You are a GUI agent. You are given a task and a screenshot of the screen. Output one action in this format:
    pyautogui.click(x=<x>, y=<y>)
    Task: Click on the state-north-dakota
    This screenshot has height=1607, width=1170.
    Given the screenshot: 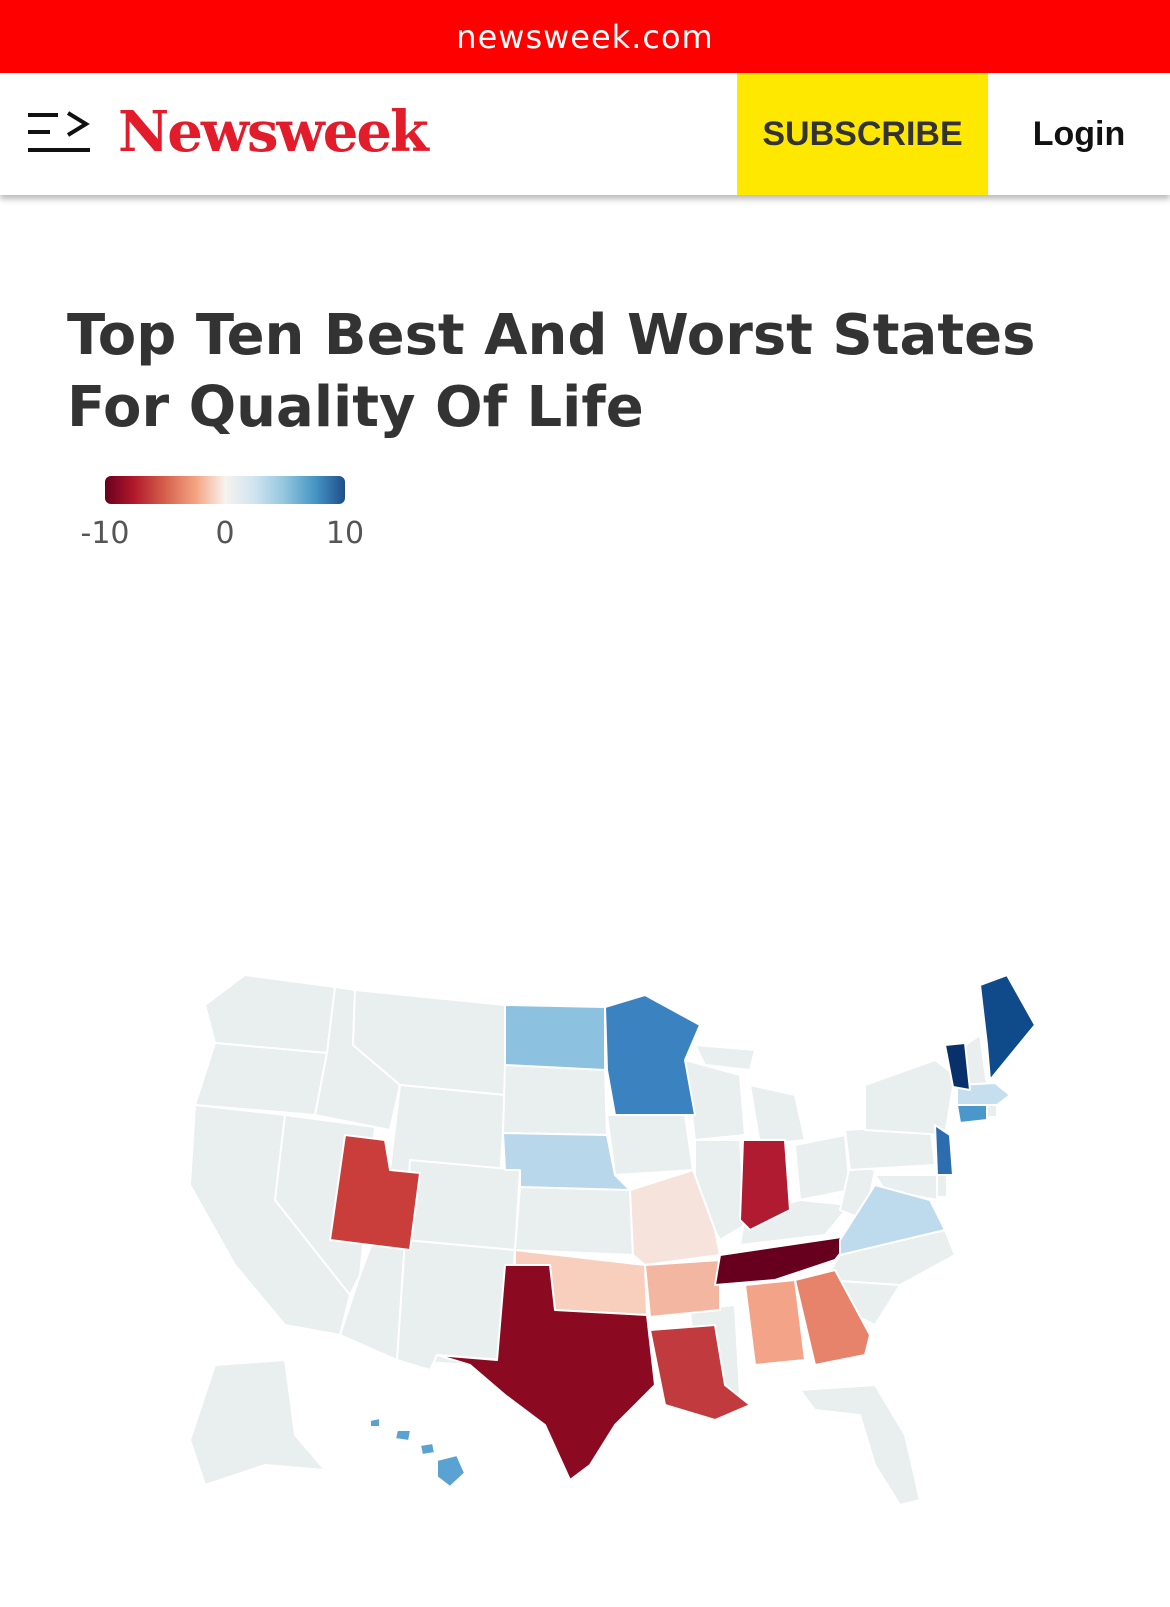 What is the action you would take?
    pyautogui.click(x=555, y=1037)
    